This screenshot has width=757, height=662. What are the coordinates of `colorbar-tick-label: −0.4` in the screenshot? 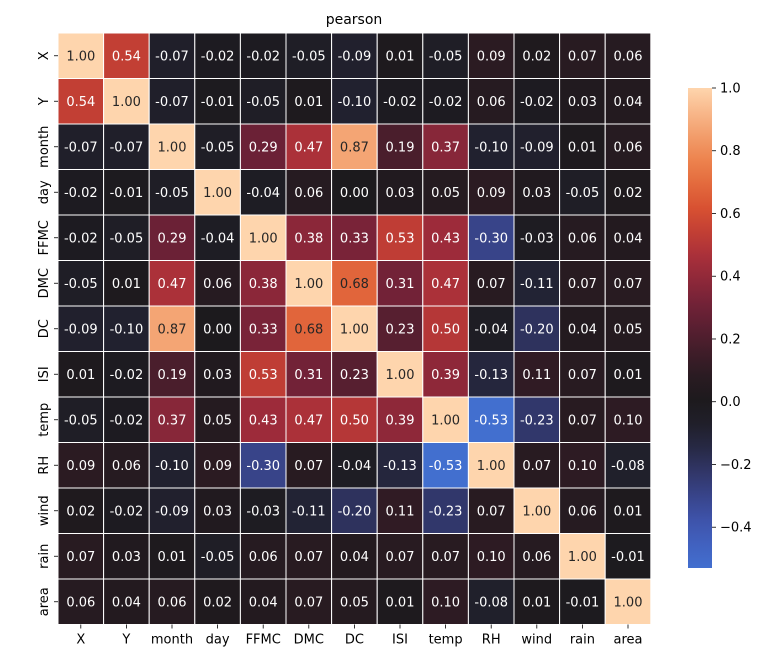 It's located at (736, 528).